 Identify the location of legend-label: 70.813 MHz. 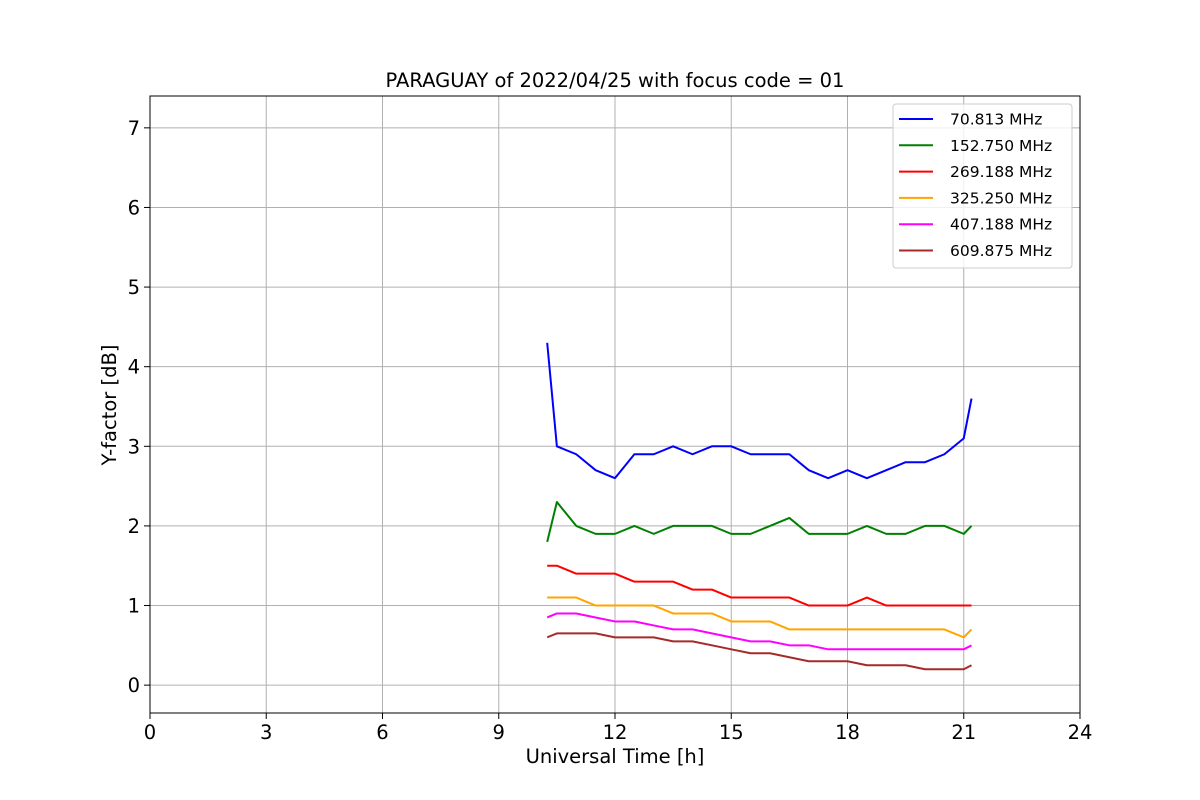
(996, 120).